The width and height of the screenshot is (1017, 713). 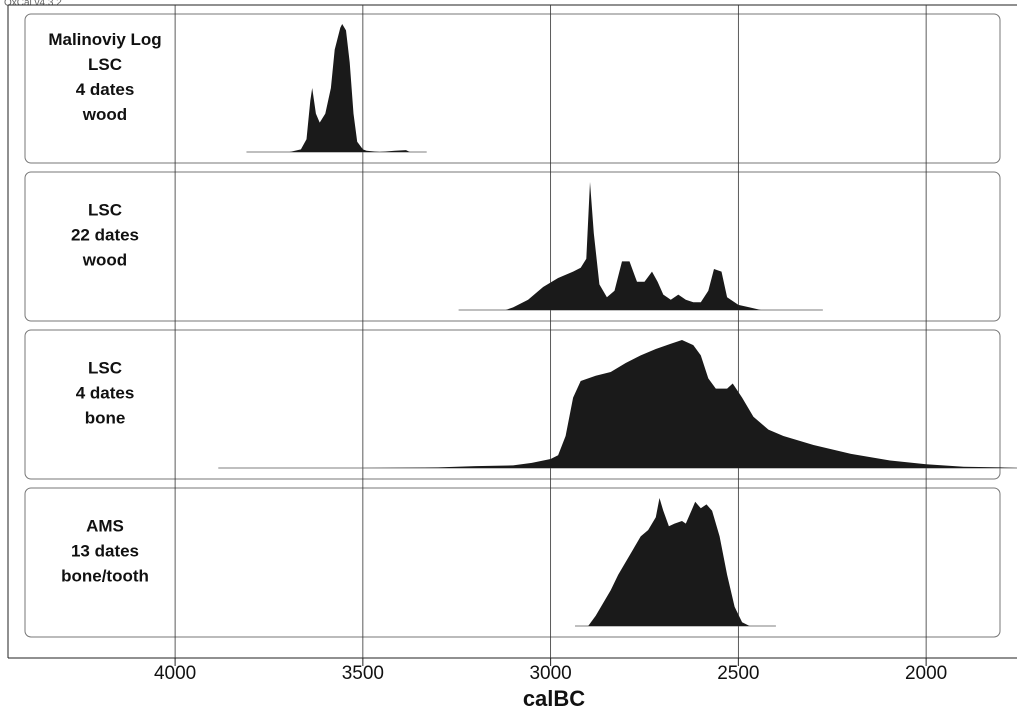 What do you see at coordinates (926, 673) in the screenshot?
I see `x-tick-label: 2000` at bounding box center [926, 673].